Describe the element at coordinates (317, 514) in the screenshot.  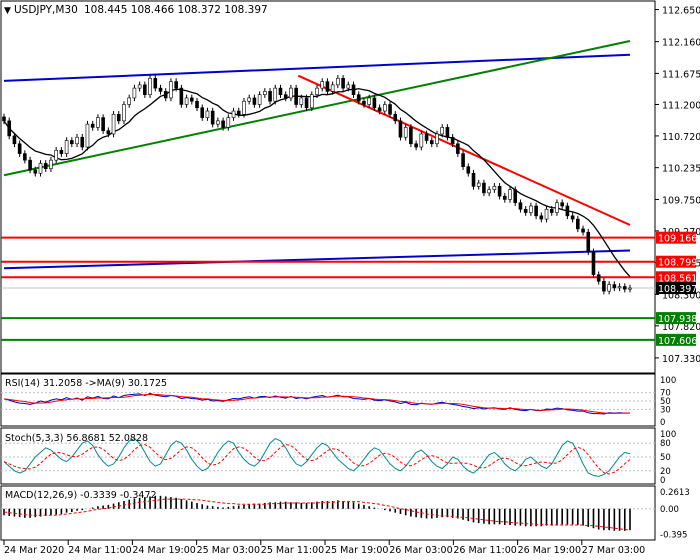
I see `macd-signal-line` at that location.